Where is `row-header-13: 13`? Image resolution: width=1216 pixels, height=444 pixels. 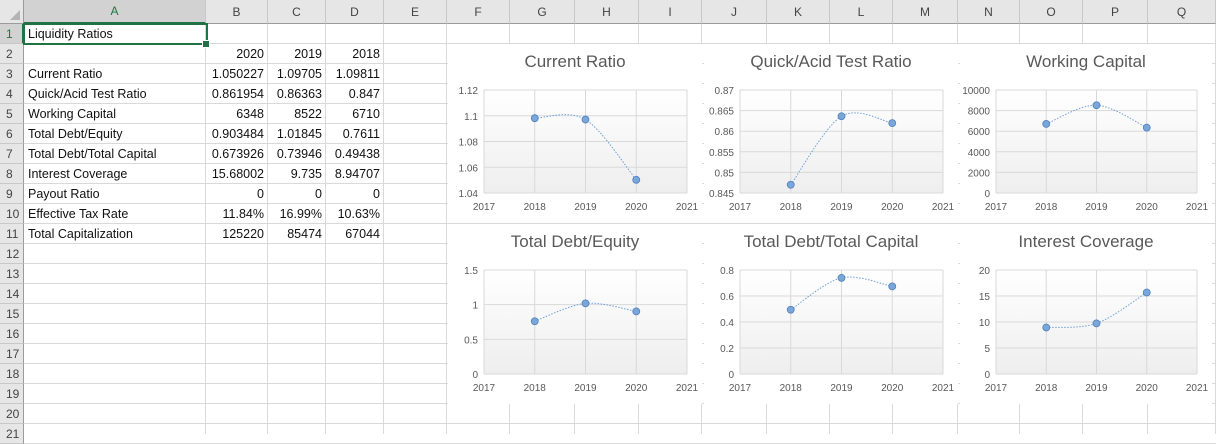 row-header-13: 13 is located at coordinates (12, 274).